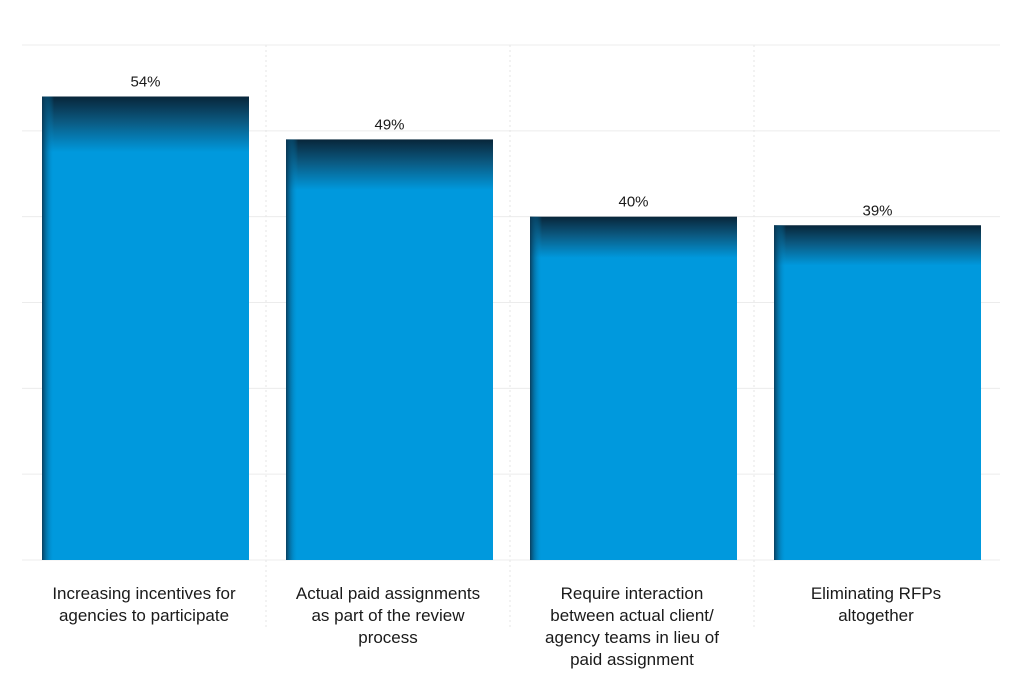 Image resolution: width=1024 pixels, height=683 pixels. Describe the element at coordinates (633, 202) in the screenshot. I see `data-label: 40%` at that location.